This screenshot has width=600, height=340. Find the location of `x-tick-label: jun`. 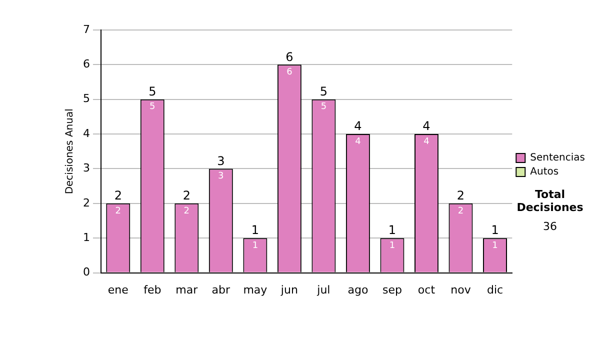

x-tick-label: jun is located at coordinates (289, 289).